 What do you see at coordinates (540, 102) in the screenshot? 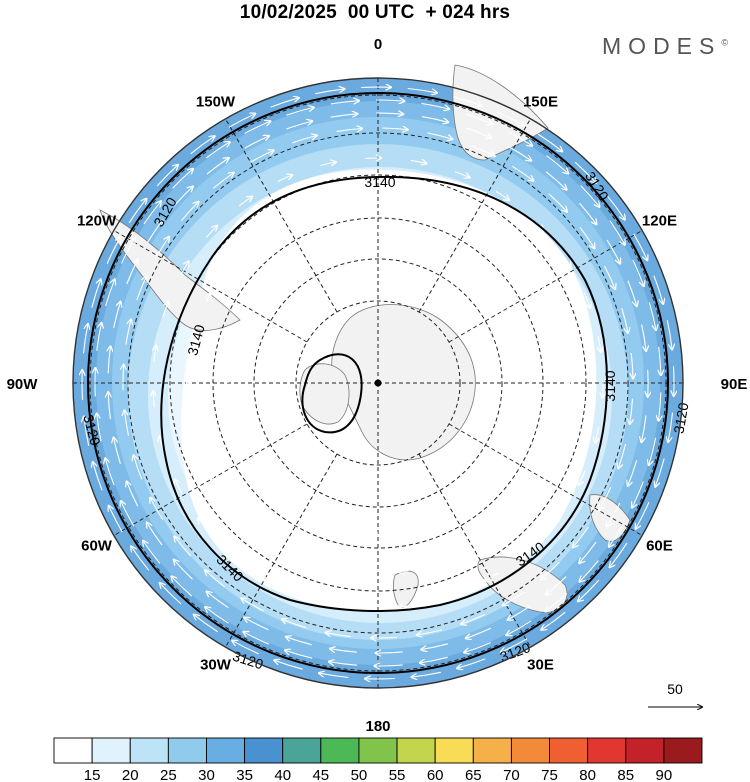
I see `lon-label-150e: 150E` at bounding box center [540, 102].